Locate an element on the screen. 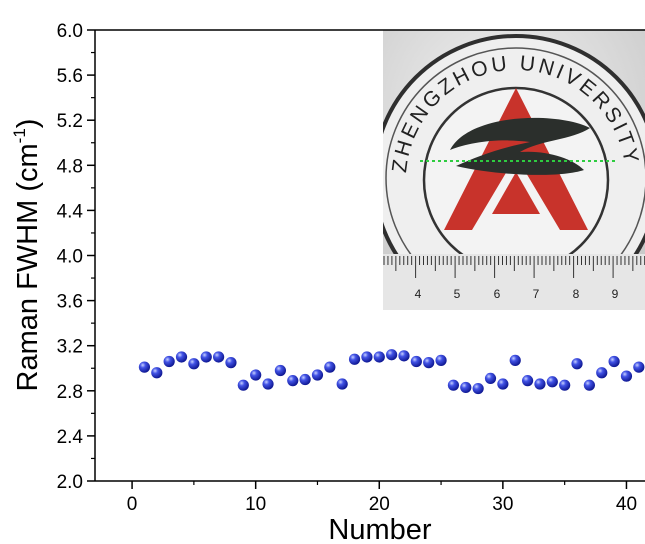  y-tick-label: 4.0 is located at coordinates (70, 257).